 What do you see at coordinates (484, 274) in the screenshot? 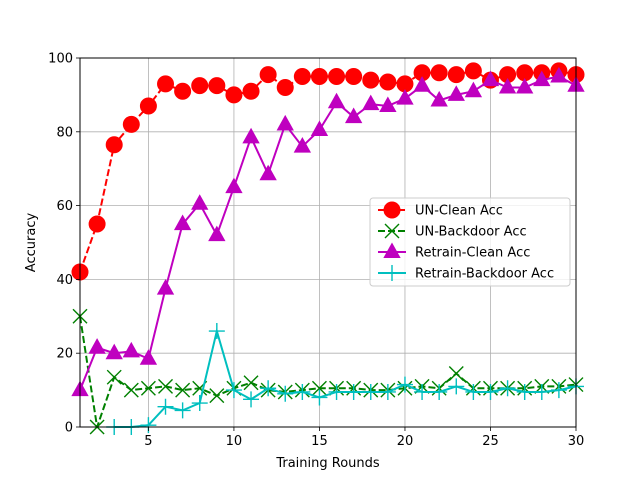
I see `legend-label: Retrain-Backdoor Acc` at bounding box center [484, 274].